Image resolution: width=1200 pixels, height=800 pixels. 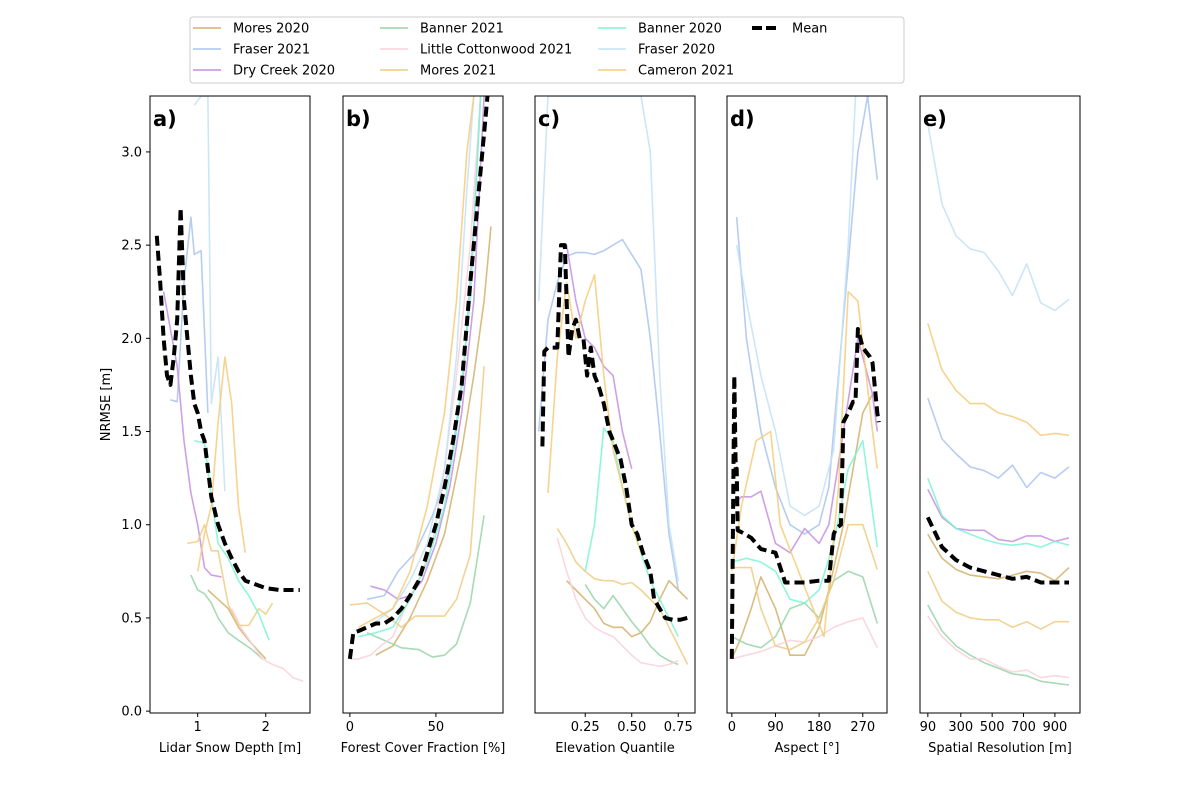 I want to click on x-axis-label: Lidar Snow Depth [m], so click(x=230, y=748).